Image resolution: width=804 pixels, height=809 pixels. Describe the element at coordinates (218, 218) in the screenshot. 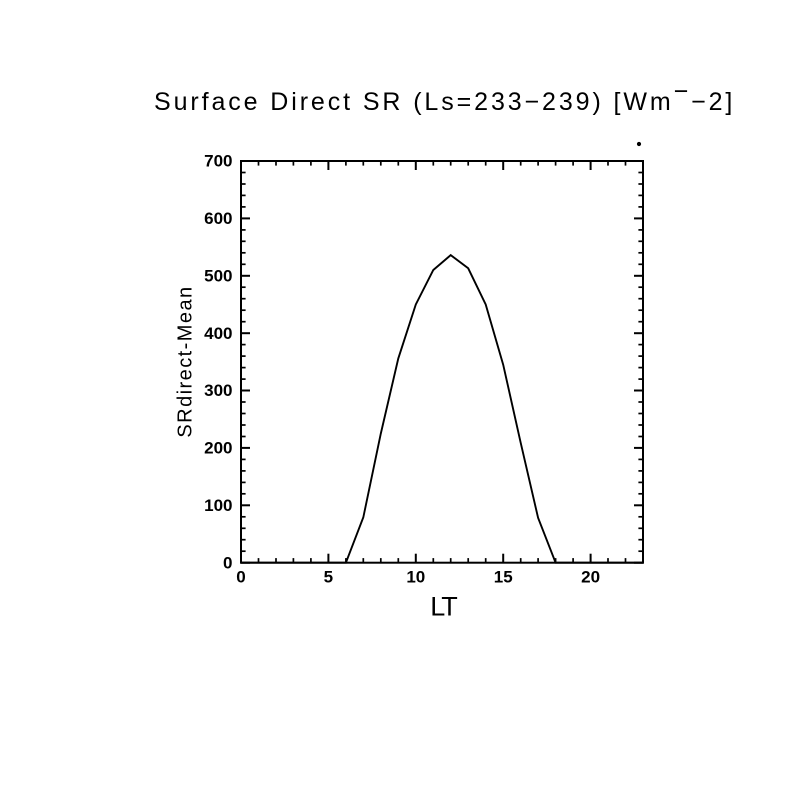

I see `svg-text: 600` at that location.